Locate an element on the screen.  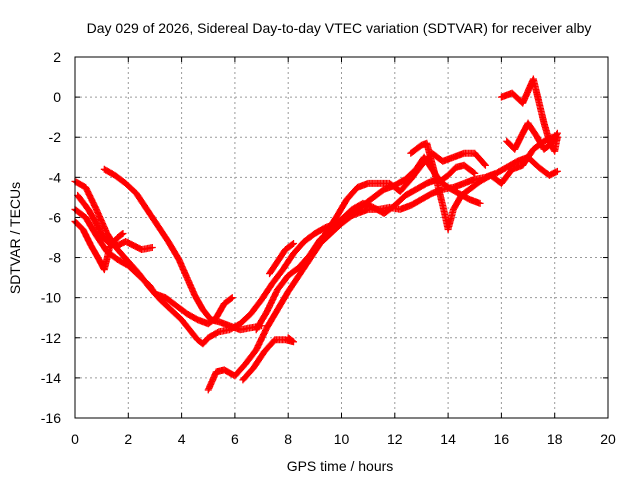
x-tick-label: 4 is located at coordinates (182, 439).